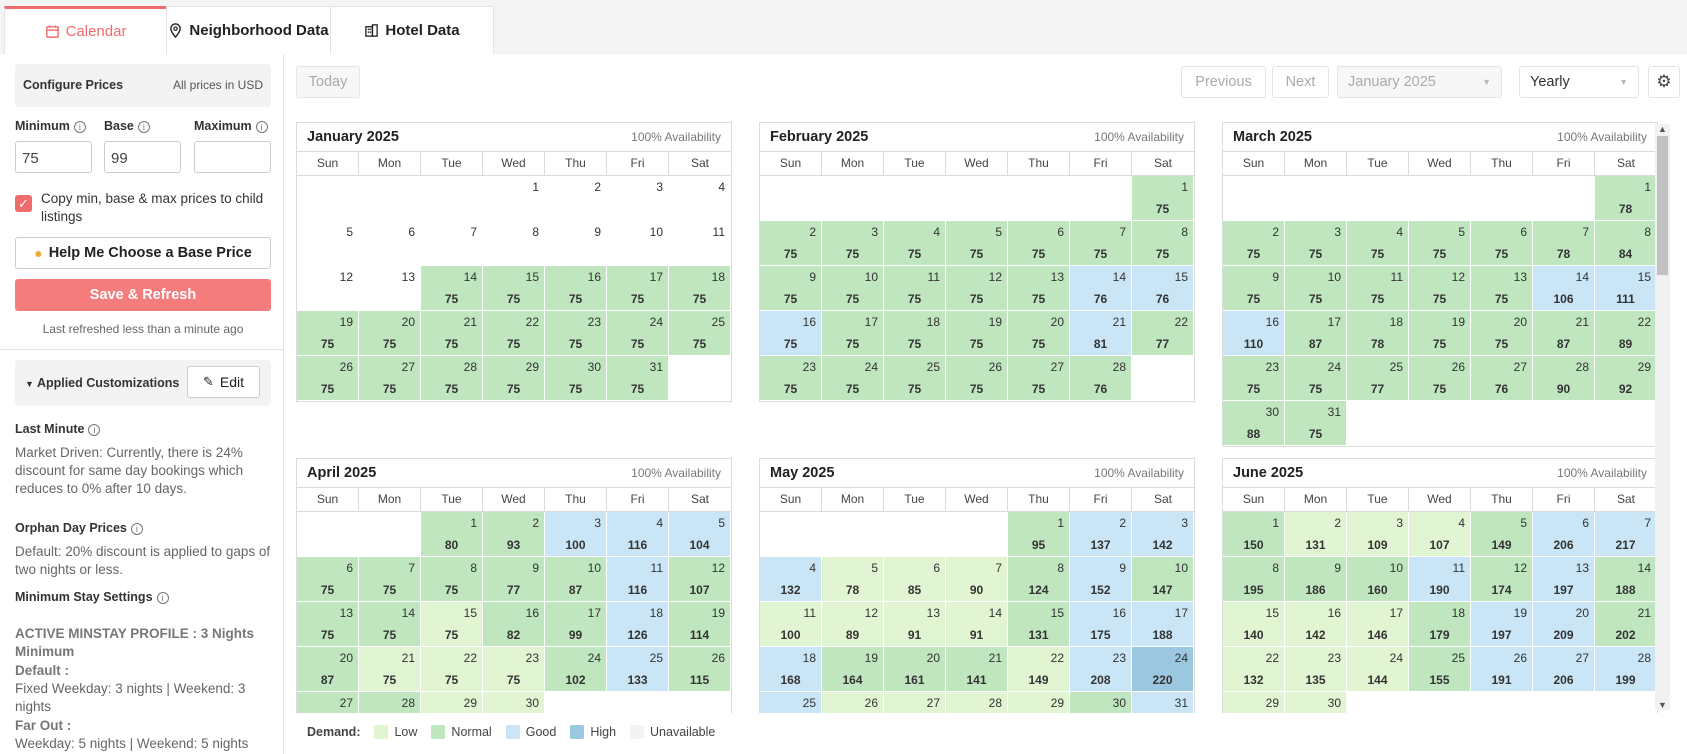  I want to click on edit-customizations-button: ✎ Edit, so click(223, 382).